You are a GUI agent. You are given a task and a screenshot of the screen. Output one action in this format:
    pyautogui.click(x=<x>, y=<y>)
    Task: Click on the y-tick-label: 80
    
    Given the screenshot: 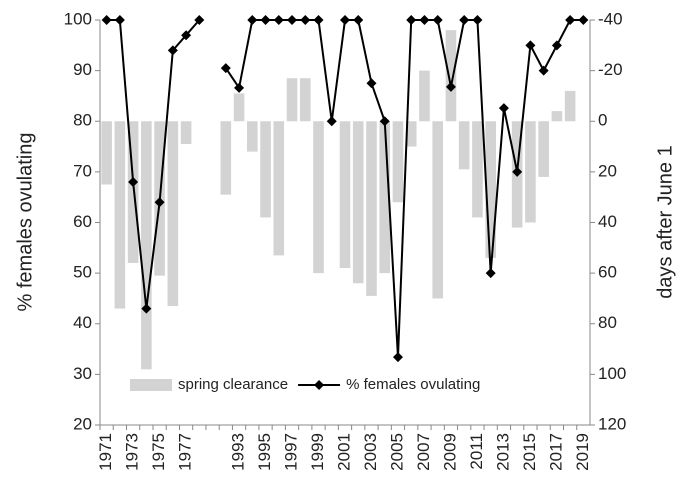 What is the action you would take?
    pyautogui.click(x=82, y=120)
    